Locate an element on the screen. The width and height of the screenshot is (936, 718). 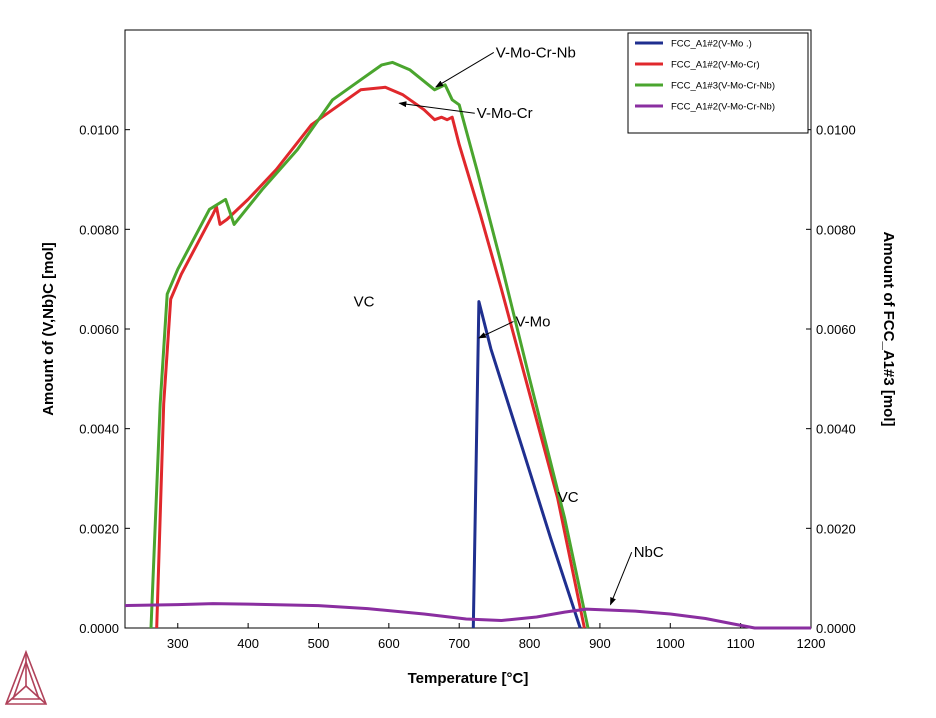
legend-box is located at coordinates (718, 83).